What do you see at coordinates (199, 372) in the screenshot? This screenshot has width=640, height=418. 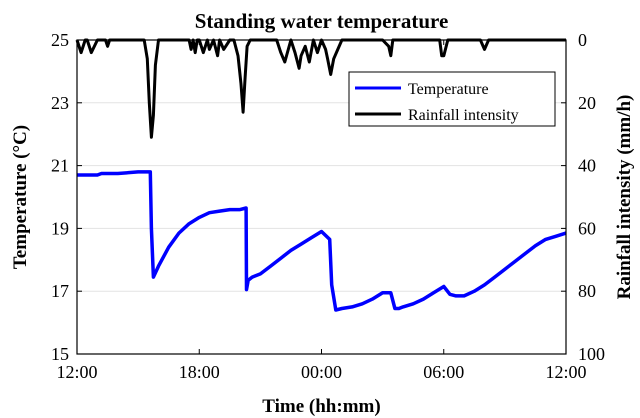 I see `x-tick-label: 18:00` at bounding box center [199, 372].